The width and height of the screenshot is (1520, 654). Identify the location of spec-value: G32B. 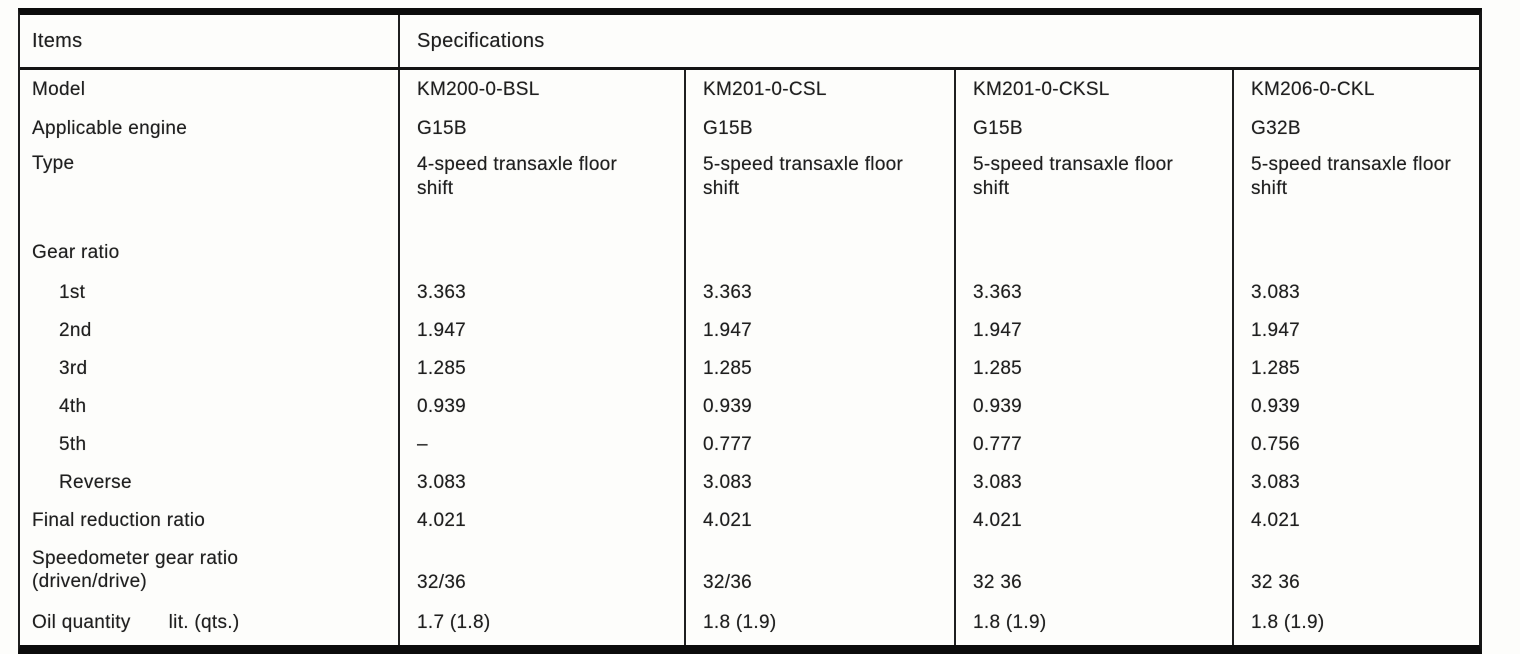
(1276, 128).